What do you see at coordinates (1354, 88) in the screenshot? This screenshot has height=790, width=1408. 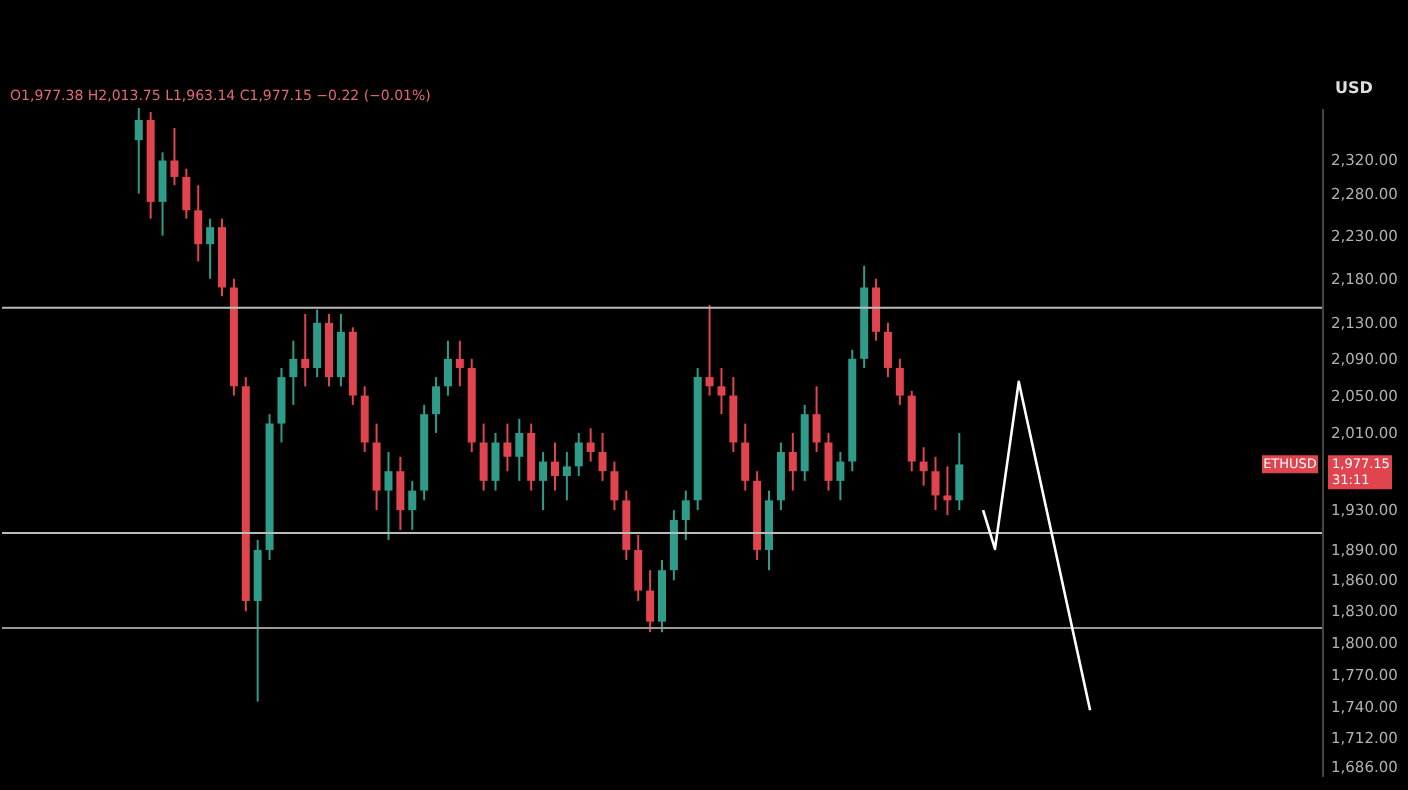 I see `y-axis-title: USD` at bounding box center [1354, 88].